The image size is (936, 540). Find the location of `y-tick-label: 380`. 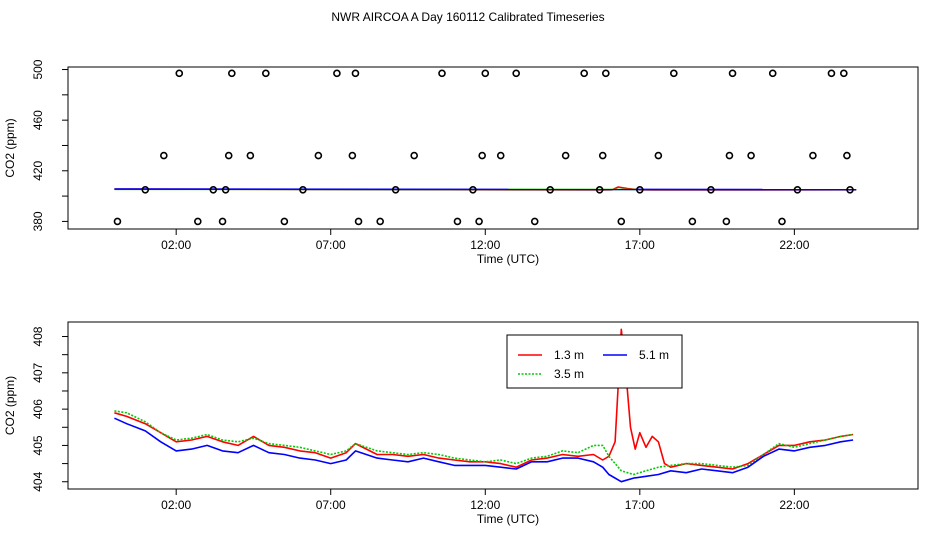

y-tick-label: 380 is located at coordinates (38, 221).